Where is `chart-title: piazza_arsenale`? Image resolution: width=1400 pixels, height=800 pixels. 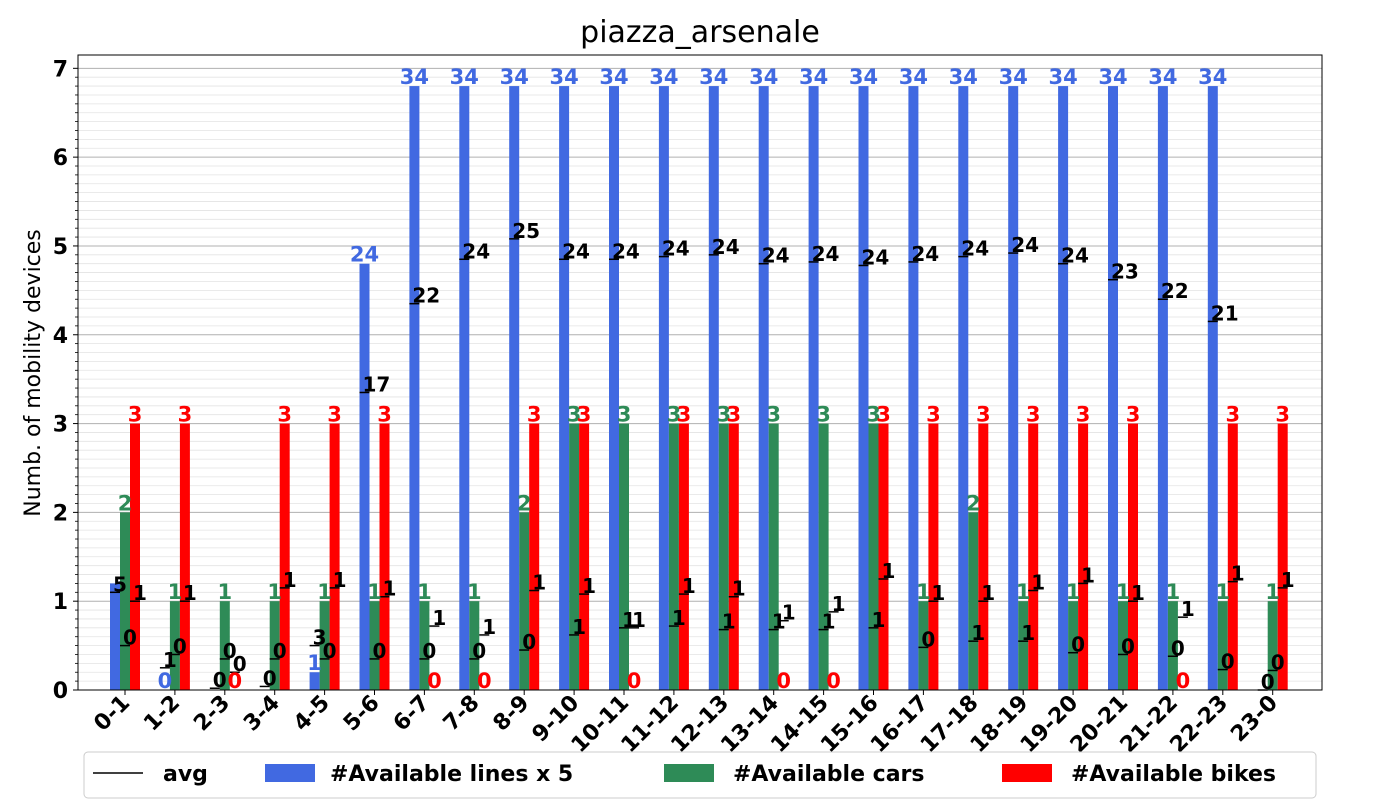
chart-title: piazza_arsenale is located at coordinates (700, 32).